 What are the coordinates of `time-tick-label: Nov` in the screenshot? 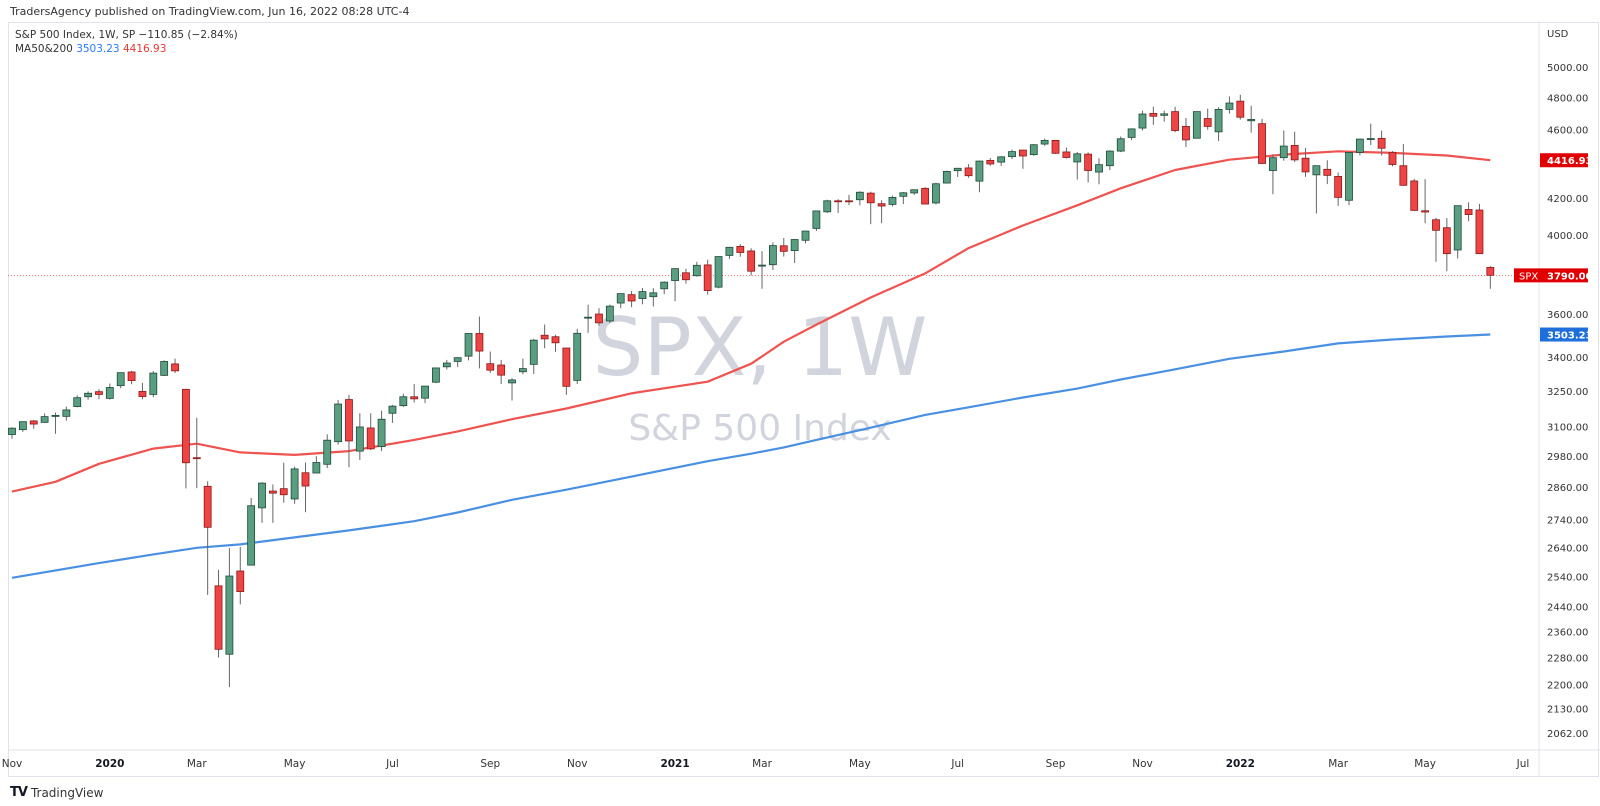 It's located at (577, 764).